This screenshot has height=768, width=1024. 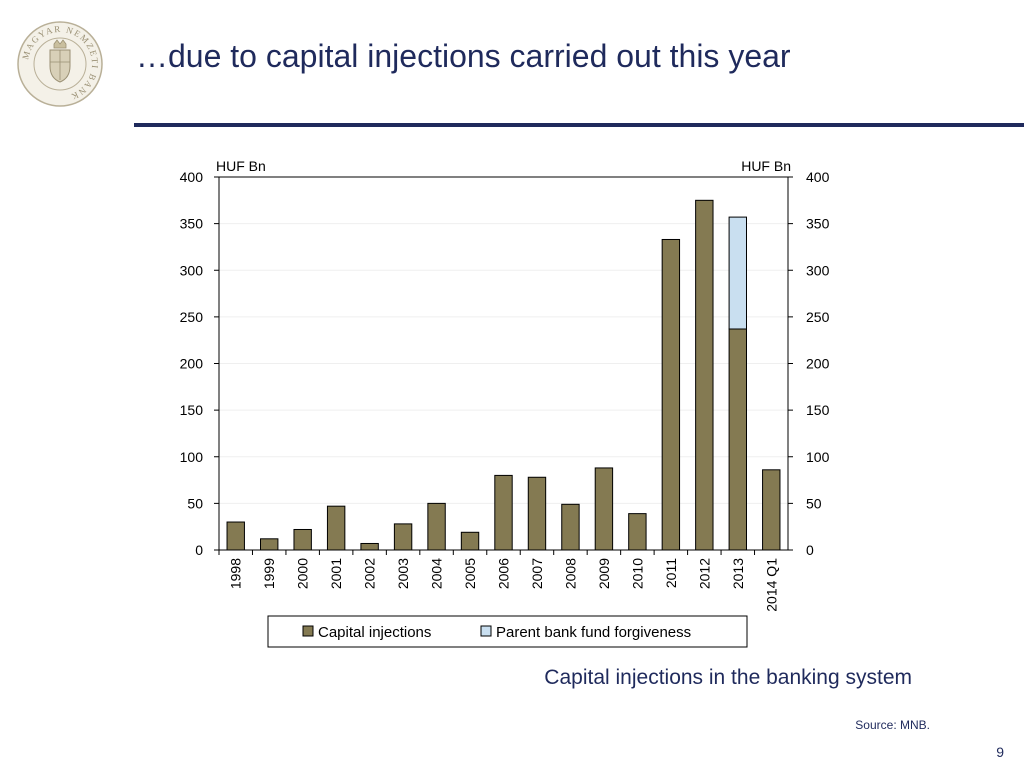 I want to click on y-tick-label-right: 400, so click(x=818, y=177).